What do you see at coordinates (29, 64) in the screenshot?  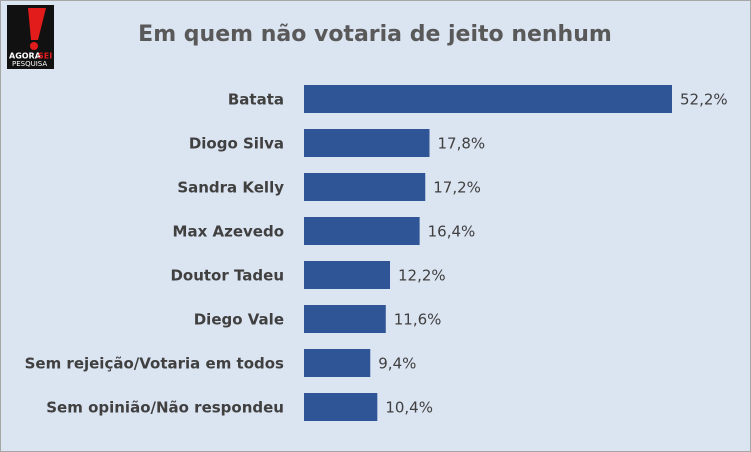 I see `logo-tagline: PESQUISA` at bounding box center [29, 64].